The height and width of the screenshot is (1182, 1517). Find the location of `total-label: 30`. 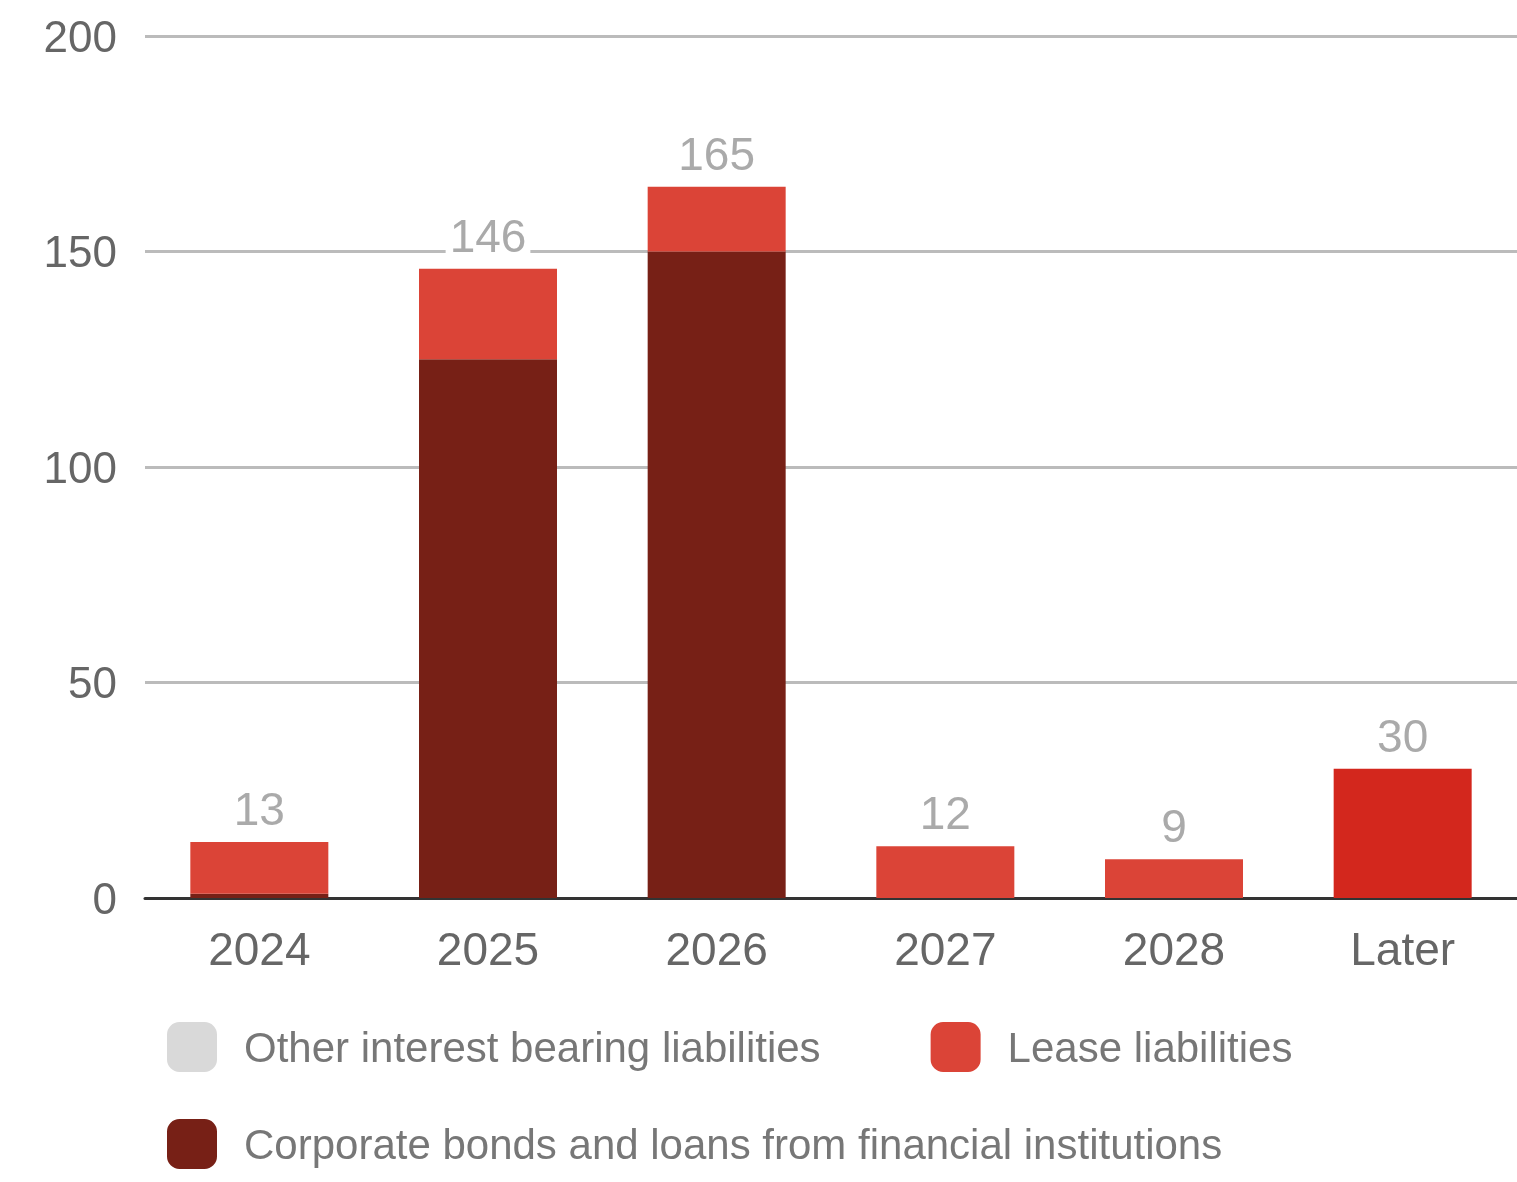

total-label: 30 is located at coordinates (1403, 735).